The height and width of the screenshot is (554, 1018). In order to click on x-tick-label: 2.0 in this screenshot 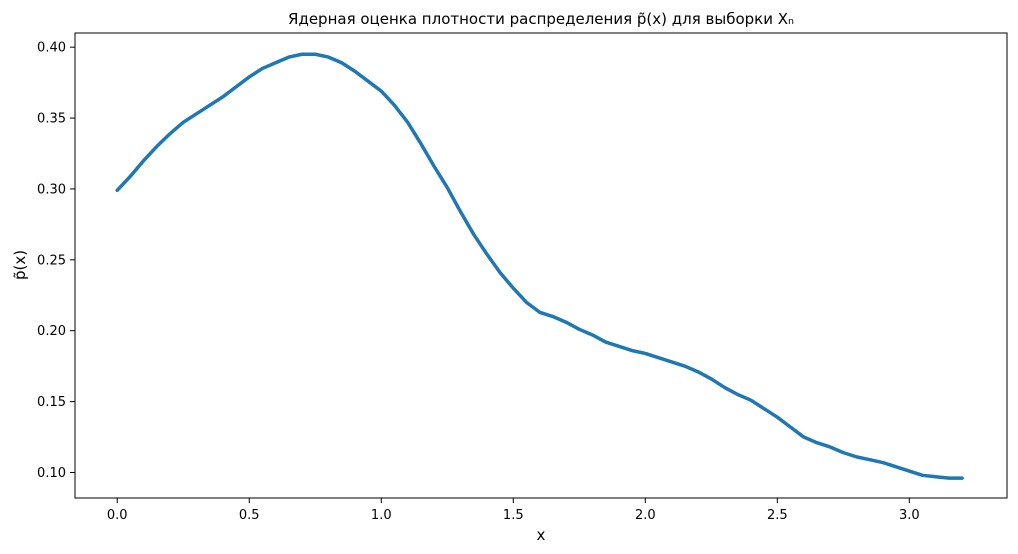, I will do `click(645, 515)`.